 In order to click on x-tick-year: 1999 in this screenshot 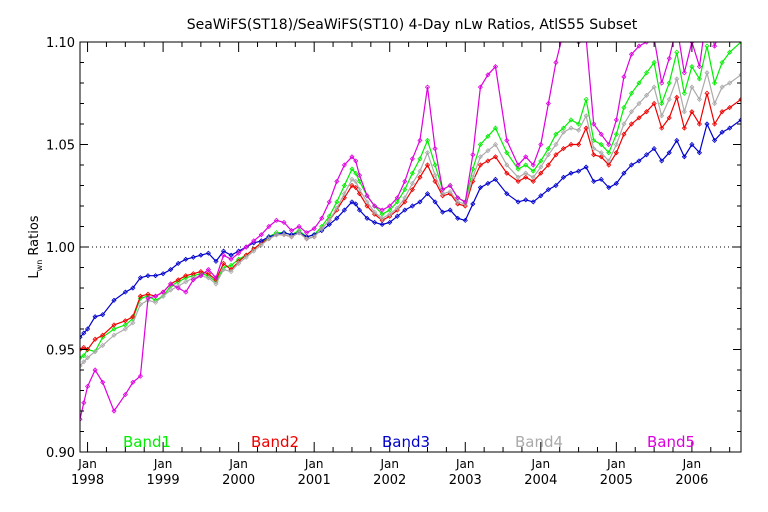, I will do `click(163, 480)`.